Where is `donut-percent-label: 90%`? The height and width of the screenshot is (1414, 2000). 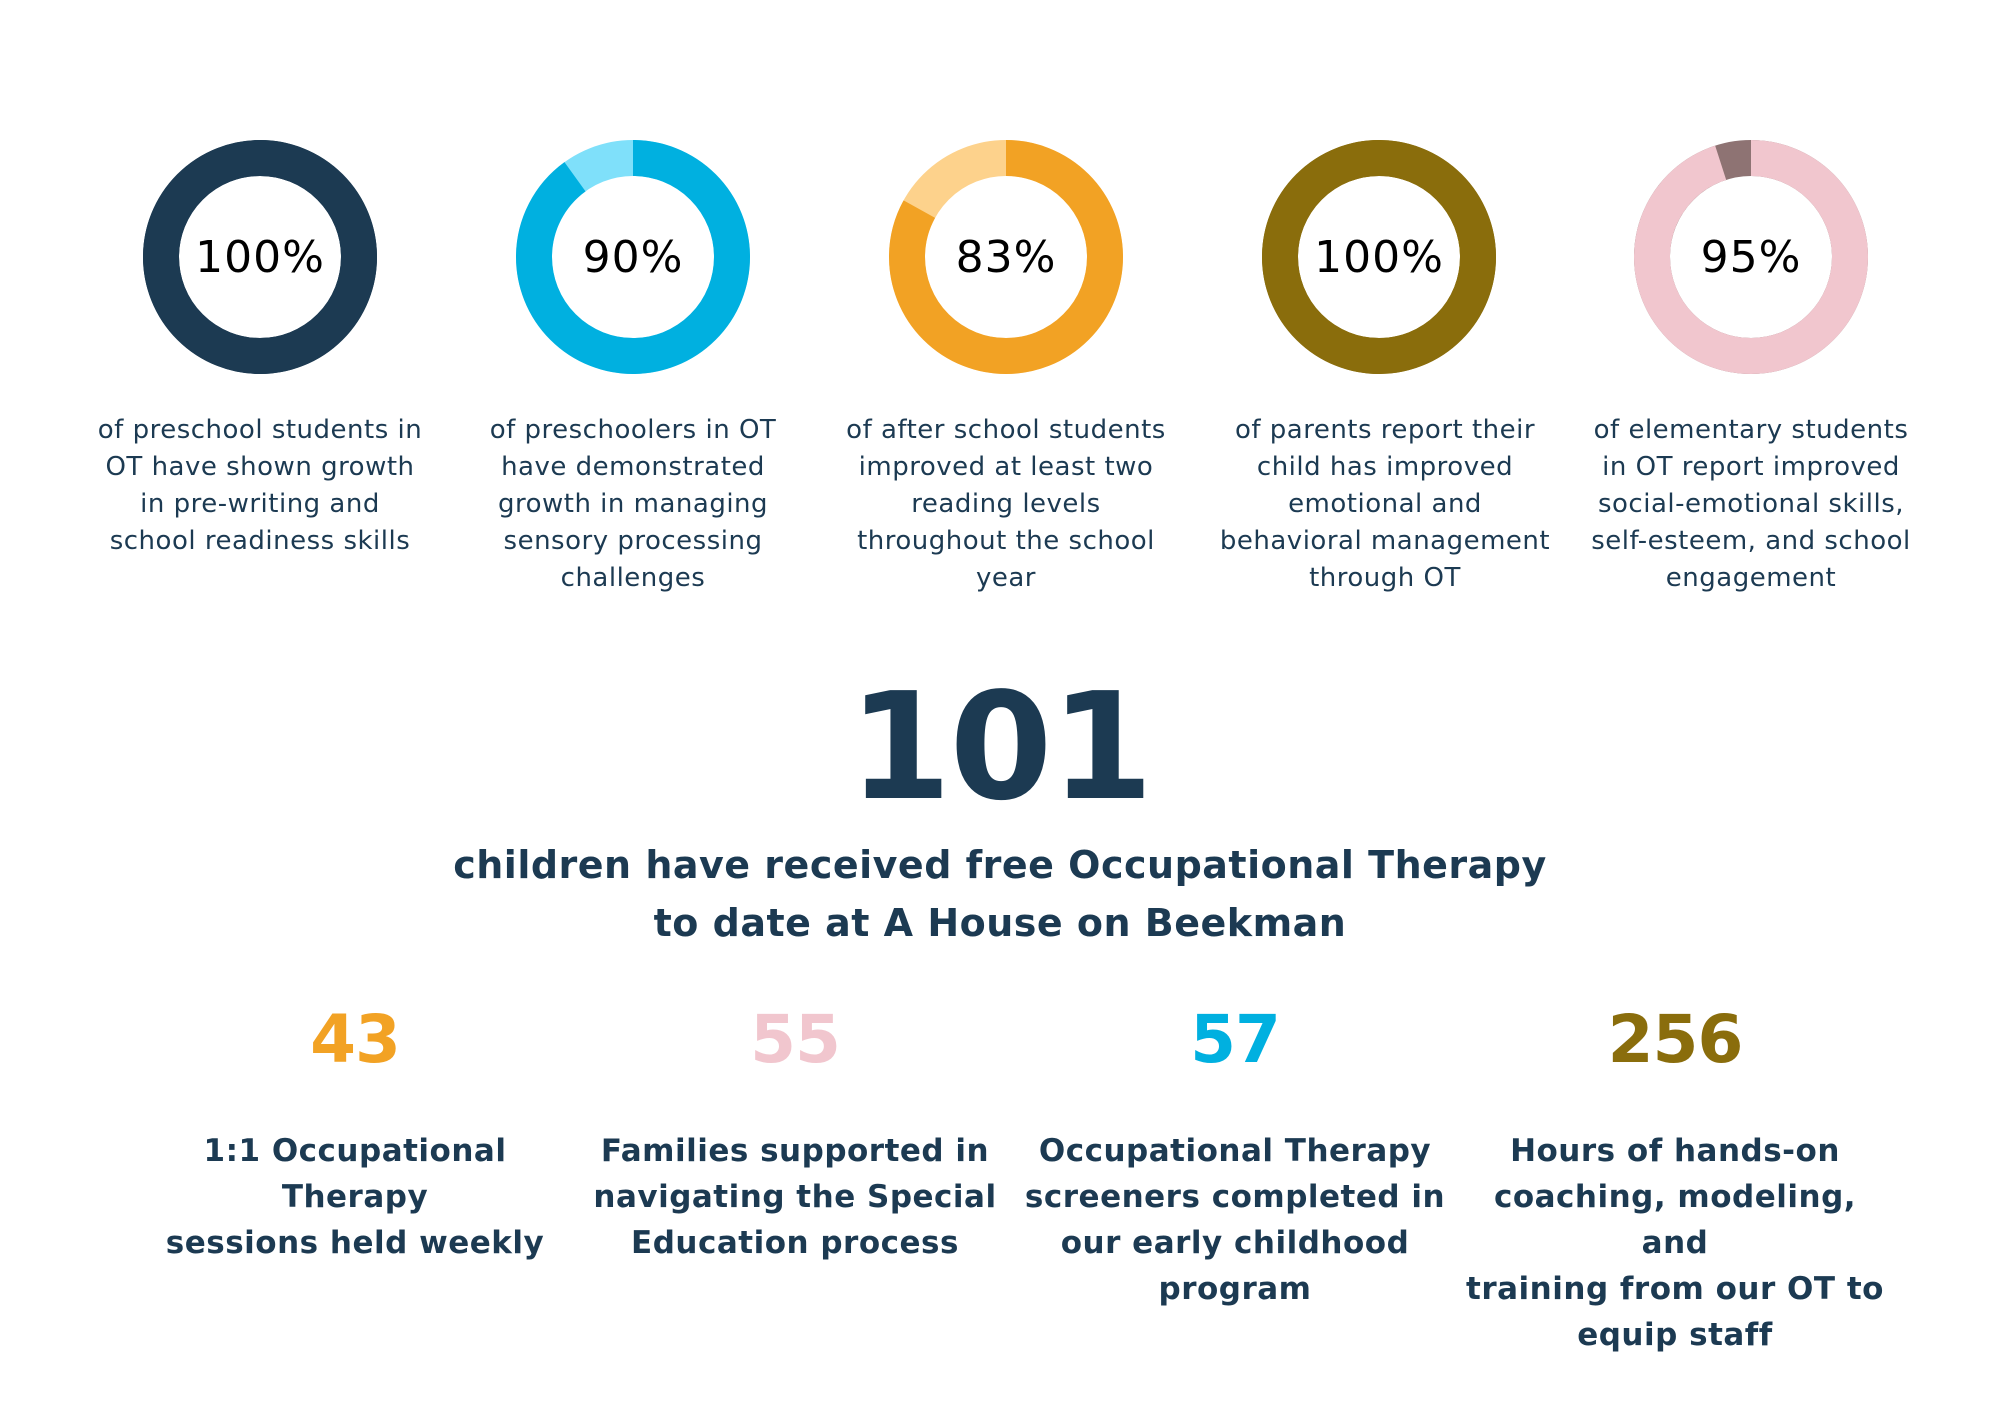 donut-percent-label: 90% is located at coordinates (633, 257).